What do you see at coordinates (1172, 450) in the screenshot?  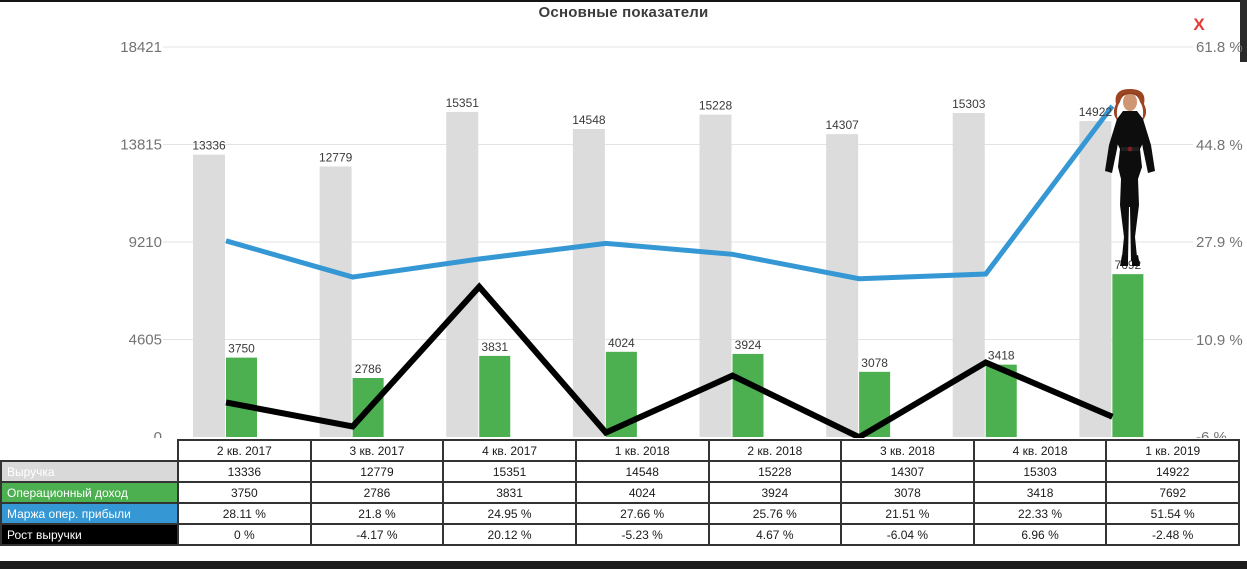 I see `table-column-header: 1 кв. 2019` at bounding box center [1172, 450].